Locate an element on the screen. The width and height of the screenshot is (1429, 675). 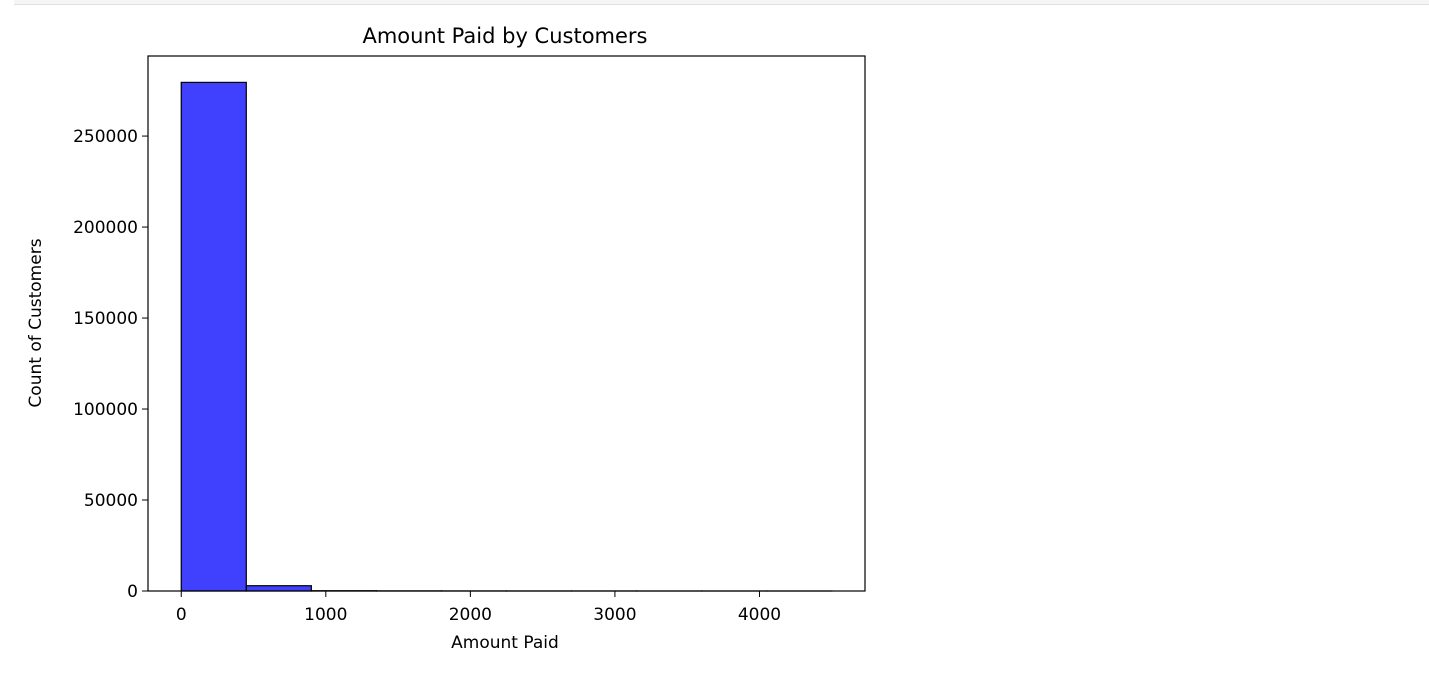
y-tick-label: 250000 is located at coordinates (105, 137).